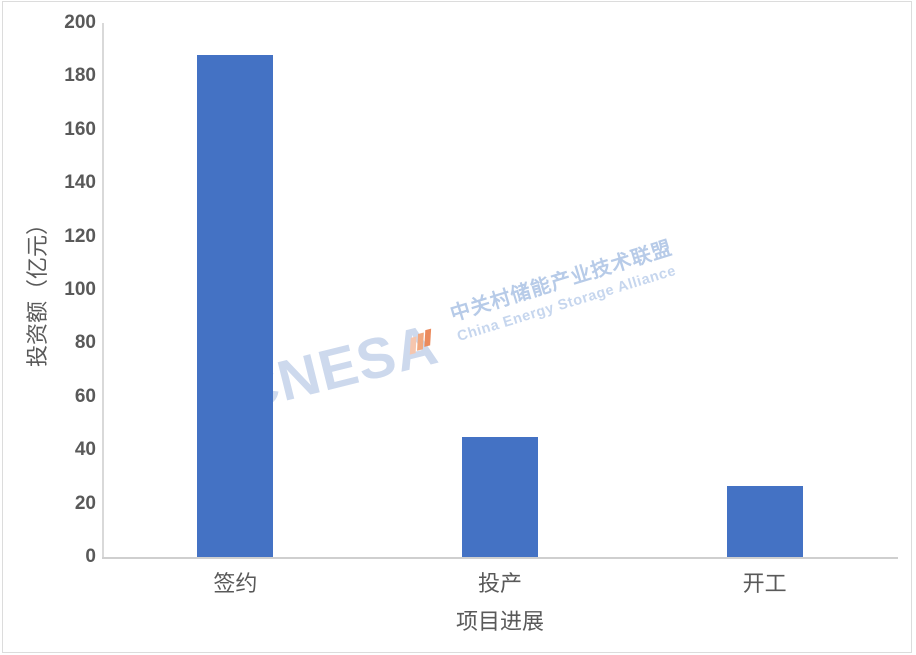 The width and height of the screenshot is (916, 655). What do you see at coordinates (80, 289) in the screenshot?
I see `y-tick-label: 100` at bounding box center [80, 289].